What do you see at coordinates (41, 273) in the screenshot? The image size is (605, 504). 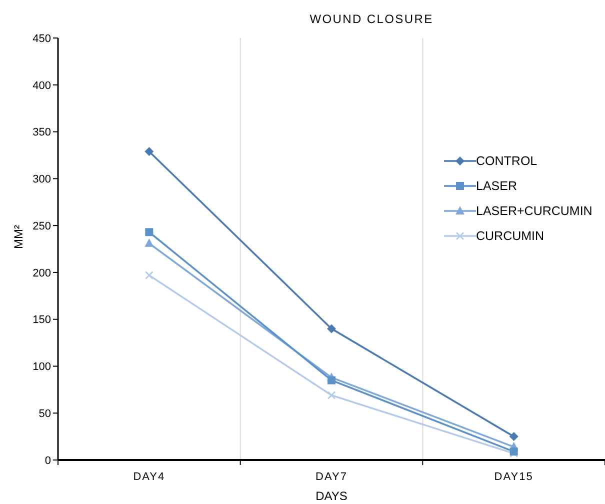 I see `y-tick-label: 200` at bounding box center [41, 273].